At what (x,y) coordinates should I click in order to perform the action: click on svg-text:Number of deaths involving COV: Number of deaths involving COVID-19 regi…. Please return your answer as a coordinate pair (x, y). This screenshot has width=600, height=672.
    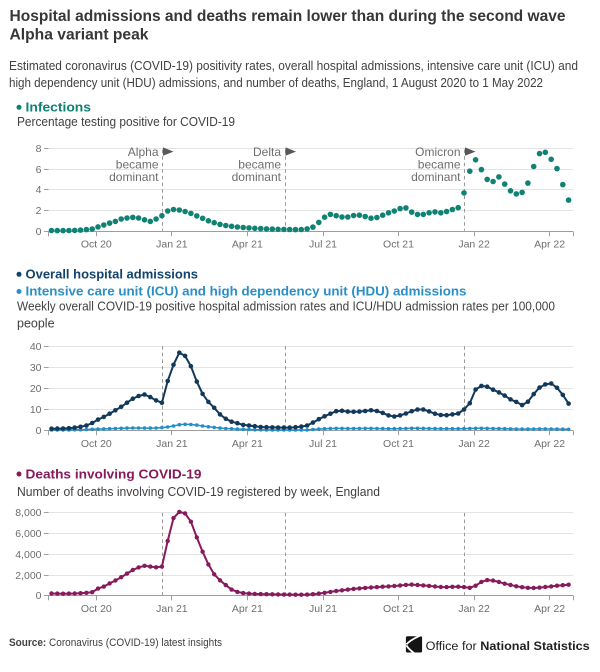
    Looking at the image, I should click on (198, 492).